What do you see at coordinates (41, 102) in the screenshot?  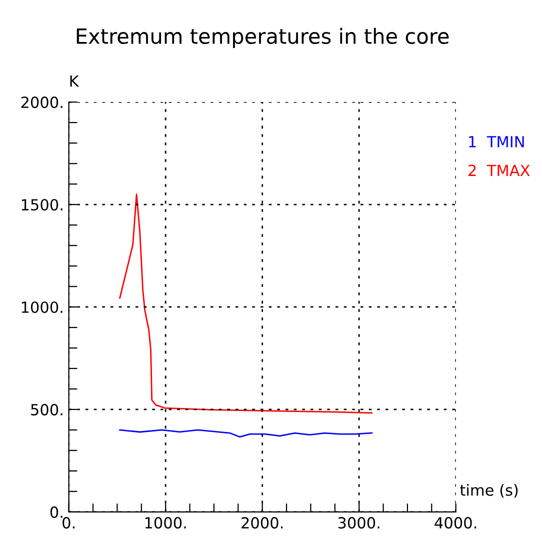 I see `y-tick-label: 2000.` at bounding box center [41, 102].